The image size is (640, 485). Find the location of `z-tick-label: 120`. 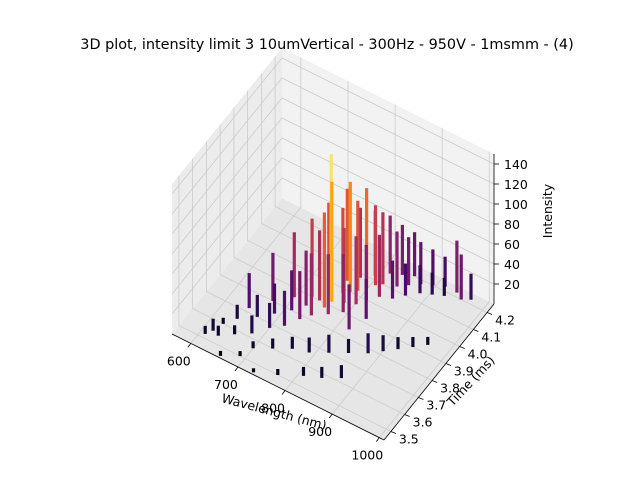

z-tick-label: 120 is located at coordinates (516, 184).